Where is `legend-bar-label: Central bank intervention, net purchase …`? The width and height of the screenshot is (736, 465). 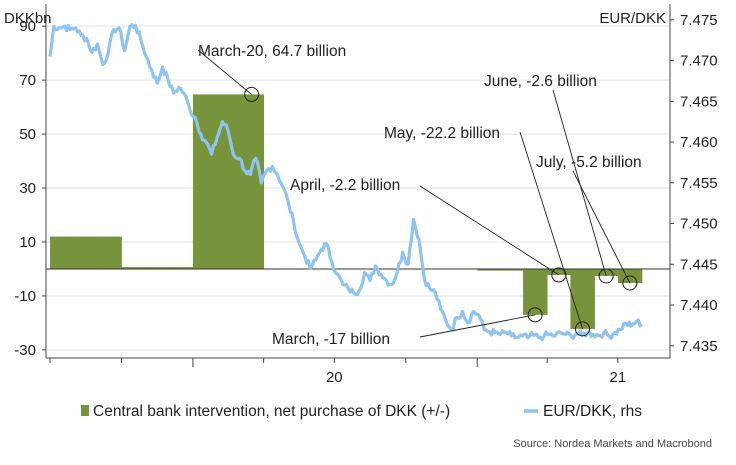
legend-bar-label: Central bank intervention, net purchase … is located at coordinates (271, 411).